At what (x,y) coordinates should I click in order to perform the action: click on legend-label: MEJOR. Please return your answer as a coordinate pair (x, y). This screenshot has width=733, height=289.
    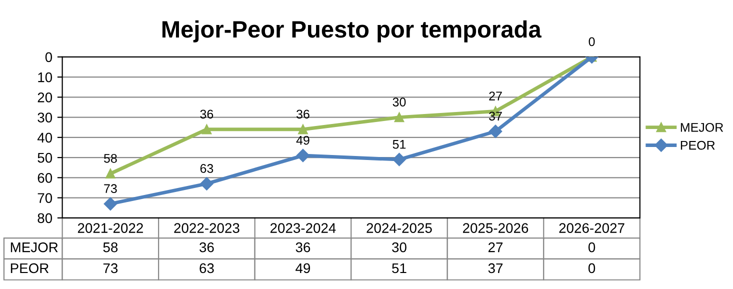
    Looking at the image, I should click on (702, 127).